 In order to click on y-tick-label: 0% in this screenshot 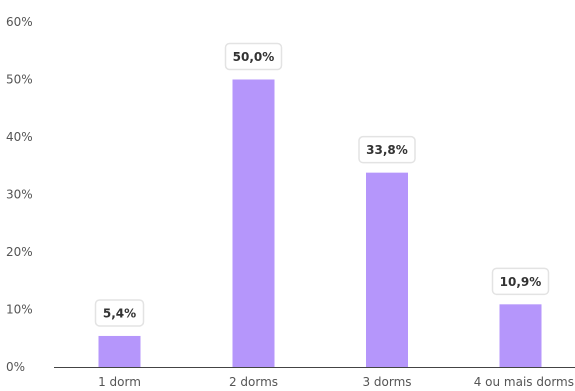, I will do `click(15, 367)`.